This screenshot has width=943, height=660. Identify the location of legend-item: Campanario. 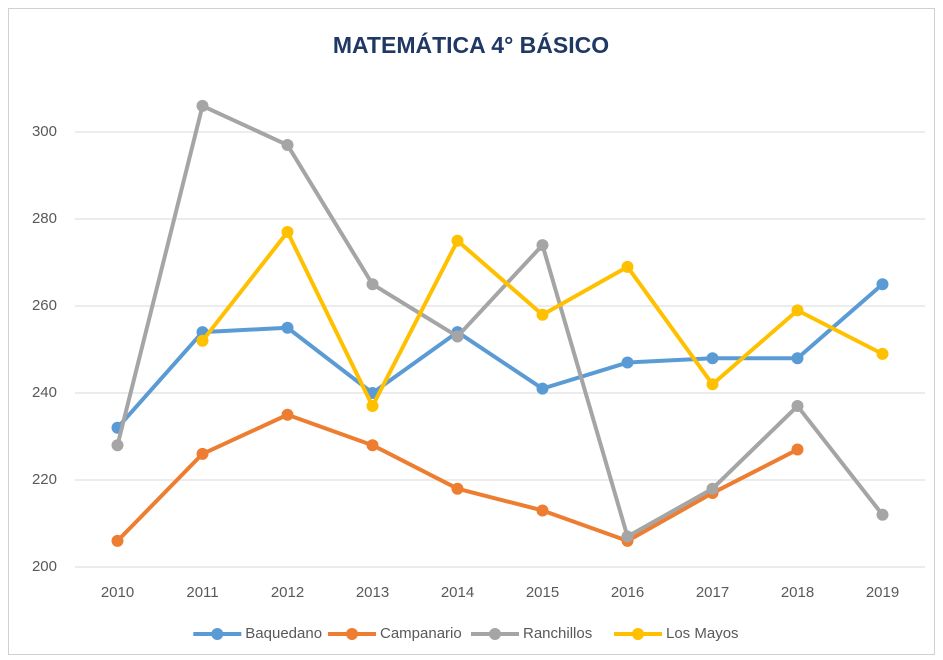
(395, 633).